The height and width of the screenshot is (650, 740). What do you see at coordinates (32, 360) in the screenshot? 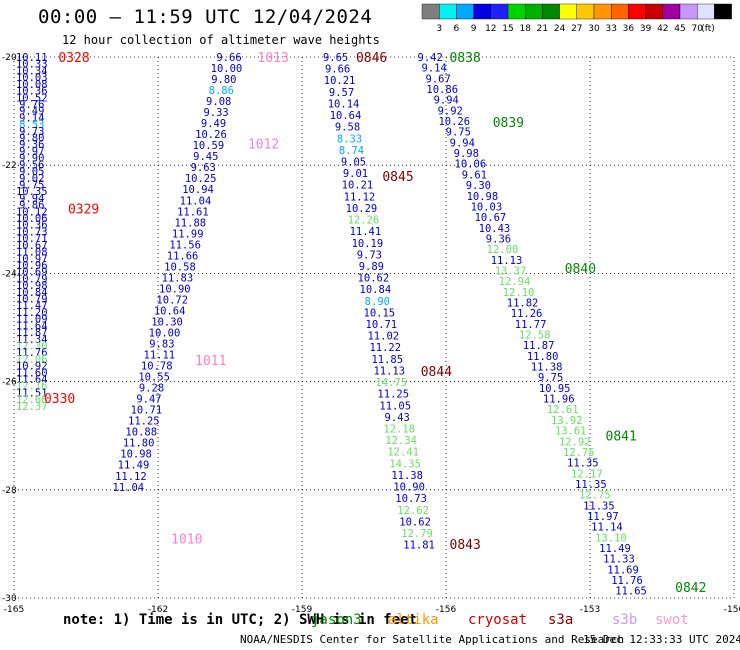
I see `wave-height-point: 12.06` at bounding box center [32, 360].